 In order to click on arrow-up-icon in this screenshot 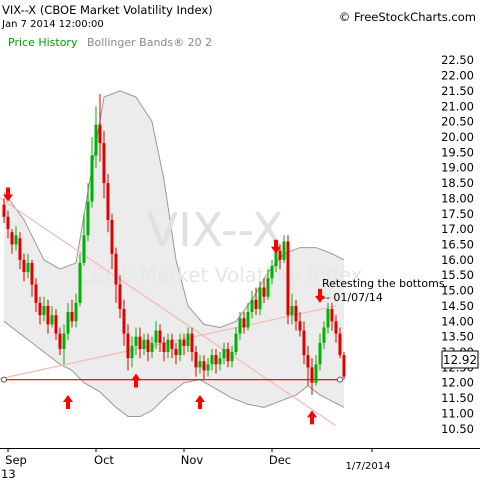, I will do `click(200, 402)`.